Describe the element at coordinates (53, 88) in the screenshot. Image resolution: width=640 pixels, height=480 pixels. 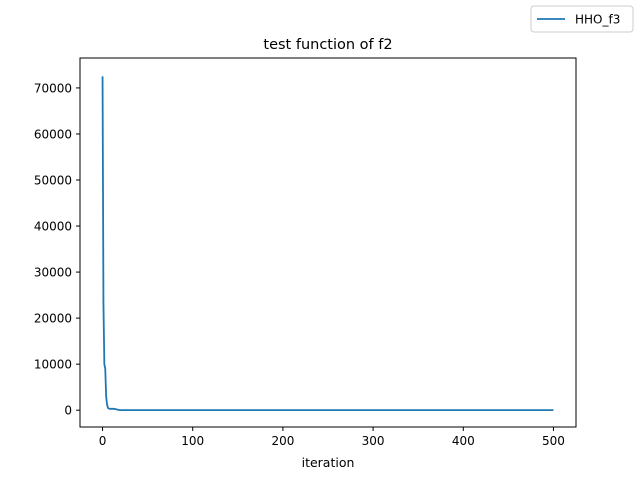
I see `y-tick-label: 70000` at that location.